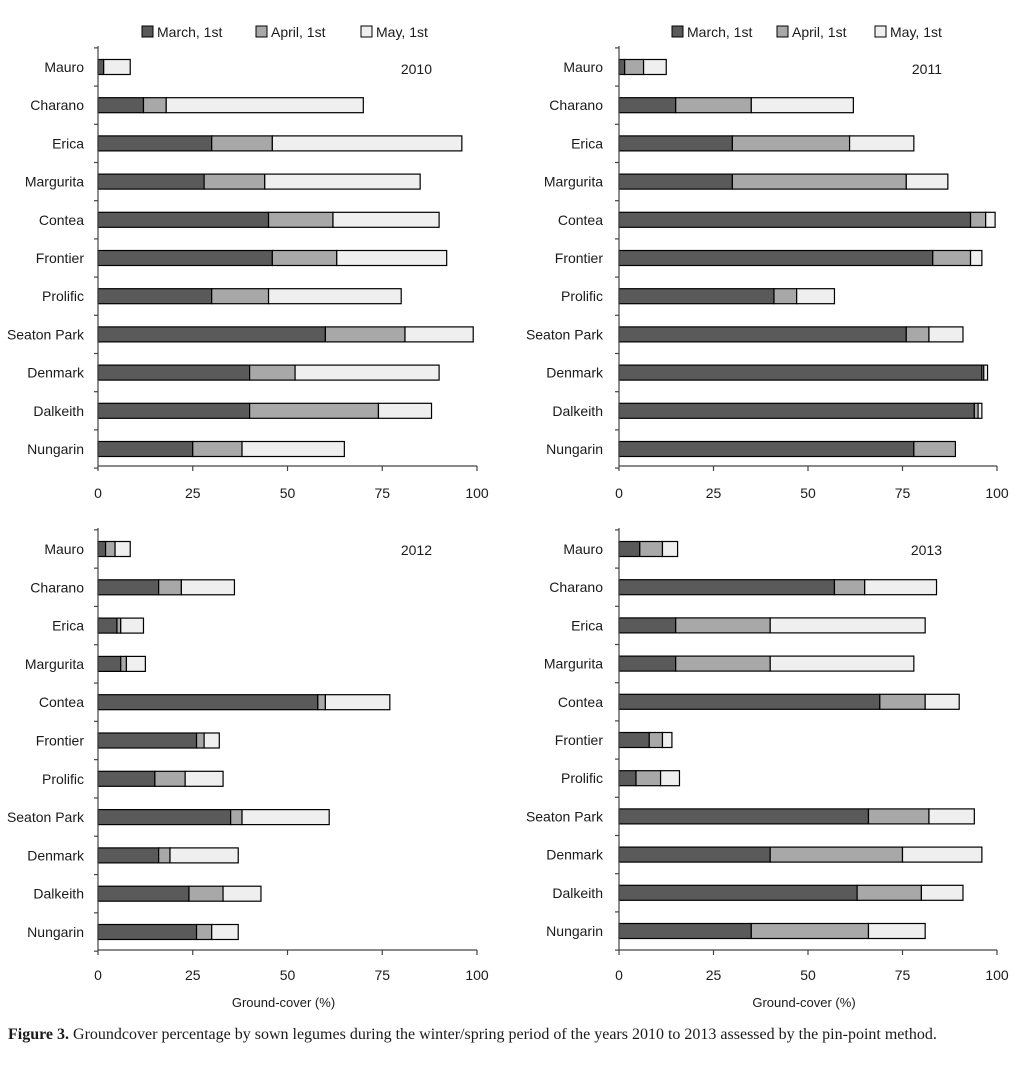  I want to click on bar-segment-dalkeith-april-1st, so click(206, 893).